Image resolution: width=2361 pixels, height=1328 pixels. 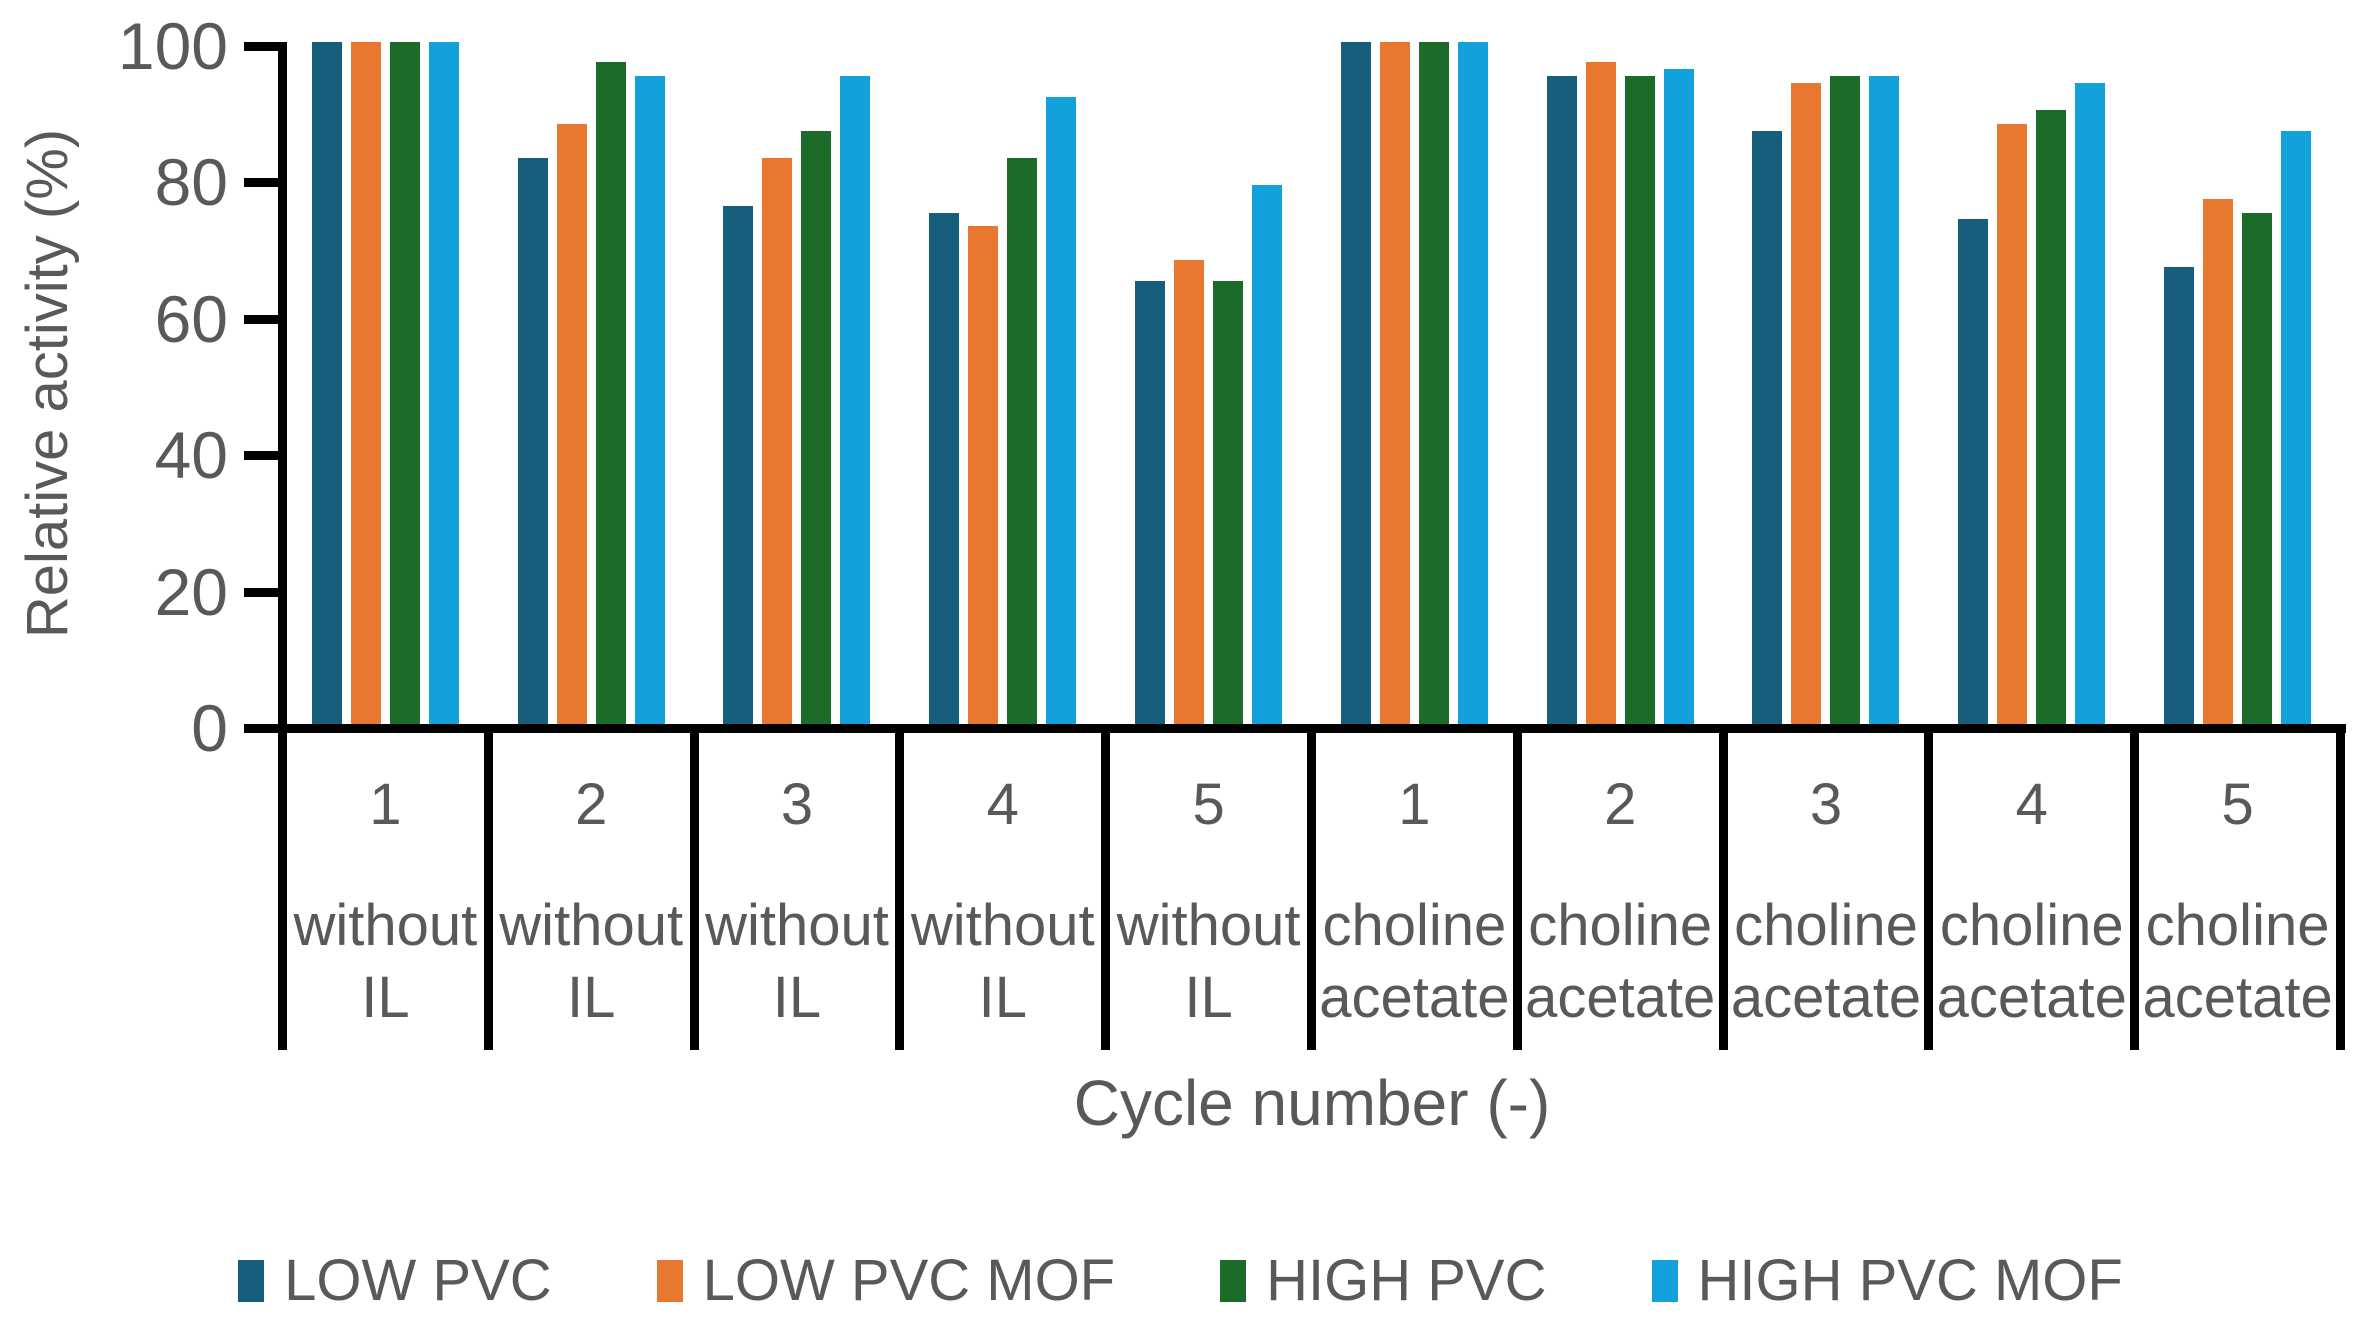 I want to click on legend-marker-high-pvc, so click(x=1233, y=1281).